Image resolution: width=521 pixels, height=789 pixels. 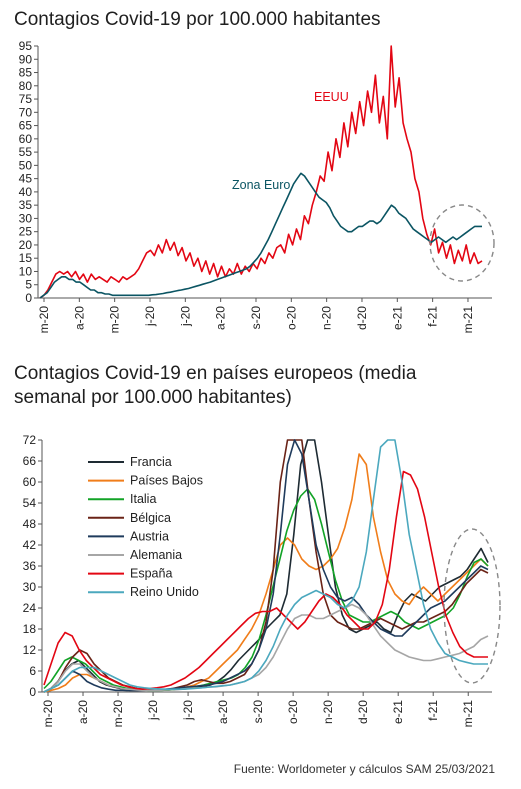 What do you see at coordinates (30, 440) in the screenshot?
I see `y-tick-label: 72` at bounding box center [30, 440].